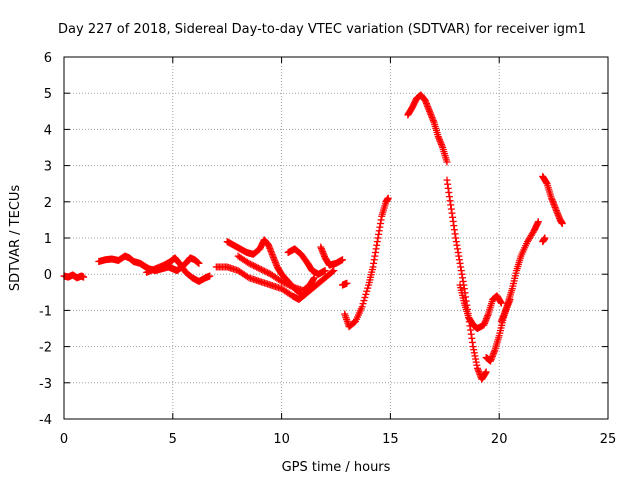 This screenshot has width=640, height=480. What do you see at coordinates (15, 238) in the screenshot?
I see `y-axis-label: SDTVAR / TECUs` at bounding box center [15, 238].